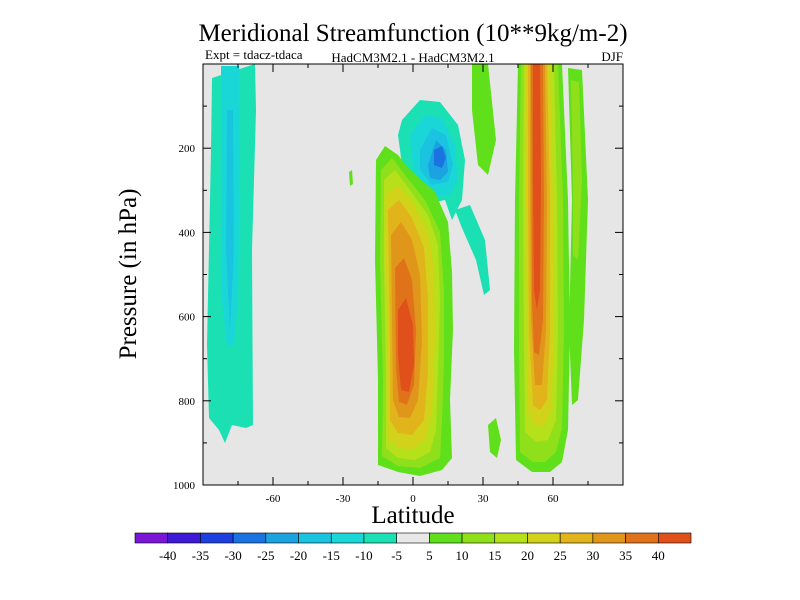 The height and width of the screenshot is (600, 800). Describe the element at coordinates (187, 318) in the screenshot. I see `y-tick-label: 600` at that location.